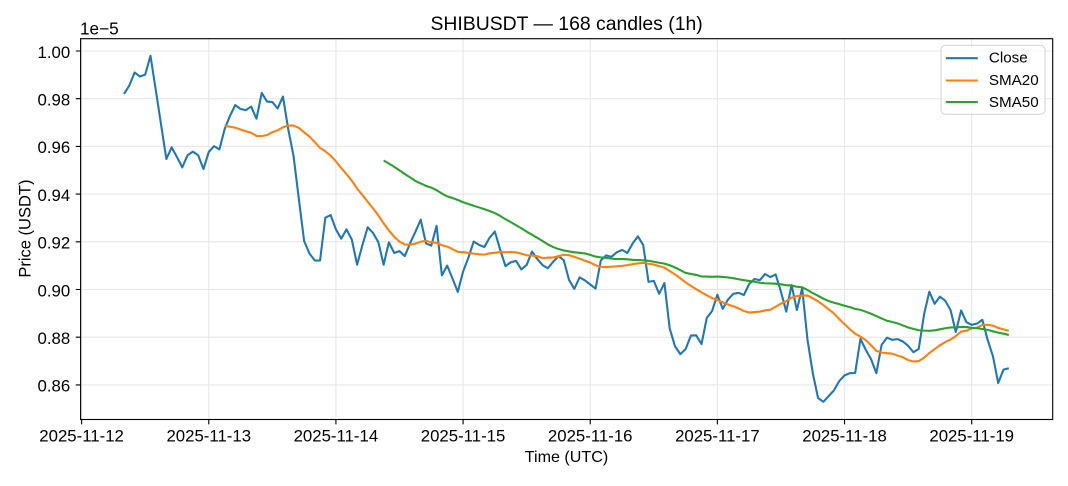 Image resolution: width=1068 pixels, height=486 pixels. I want to click on svg-text: Close, so click(1008, 58).